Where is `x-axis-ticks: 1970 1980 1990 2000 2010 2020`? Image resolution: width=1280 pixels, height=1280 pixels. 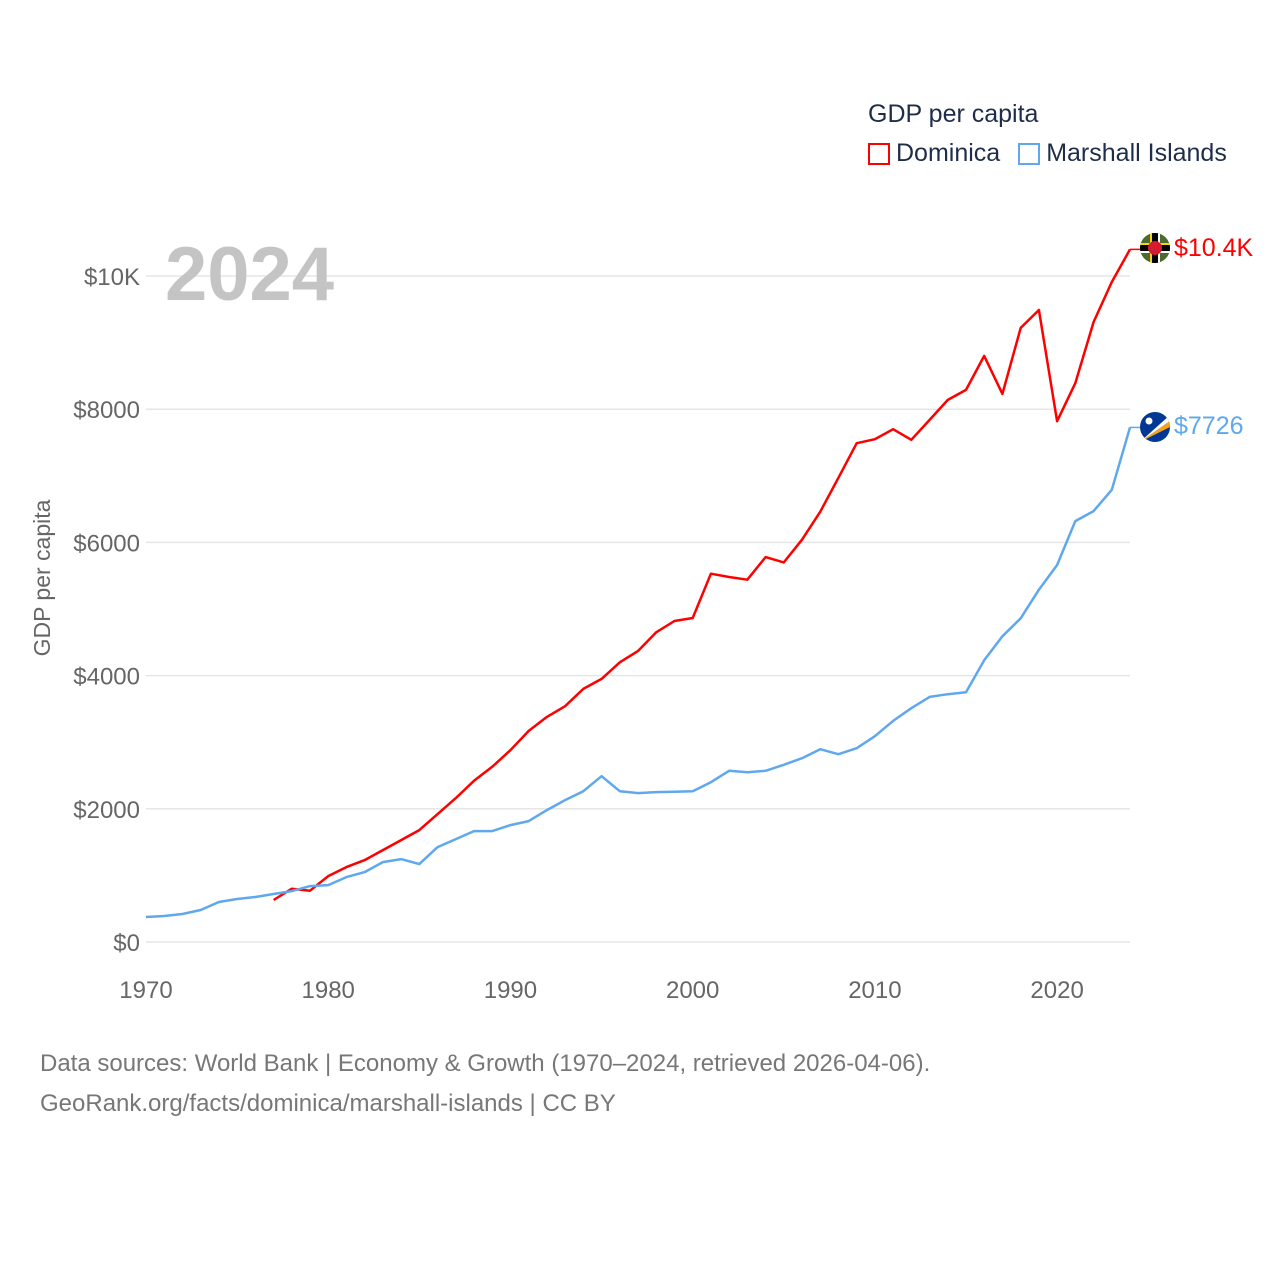
x-axis-ticks: 1970 1980 1990 2000 2010 2020 is located at coordinates (601, 990).